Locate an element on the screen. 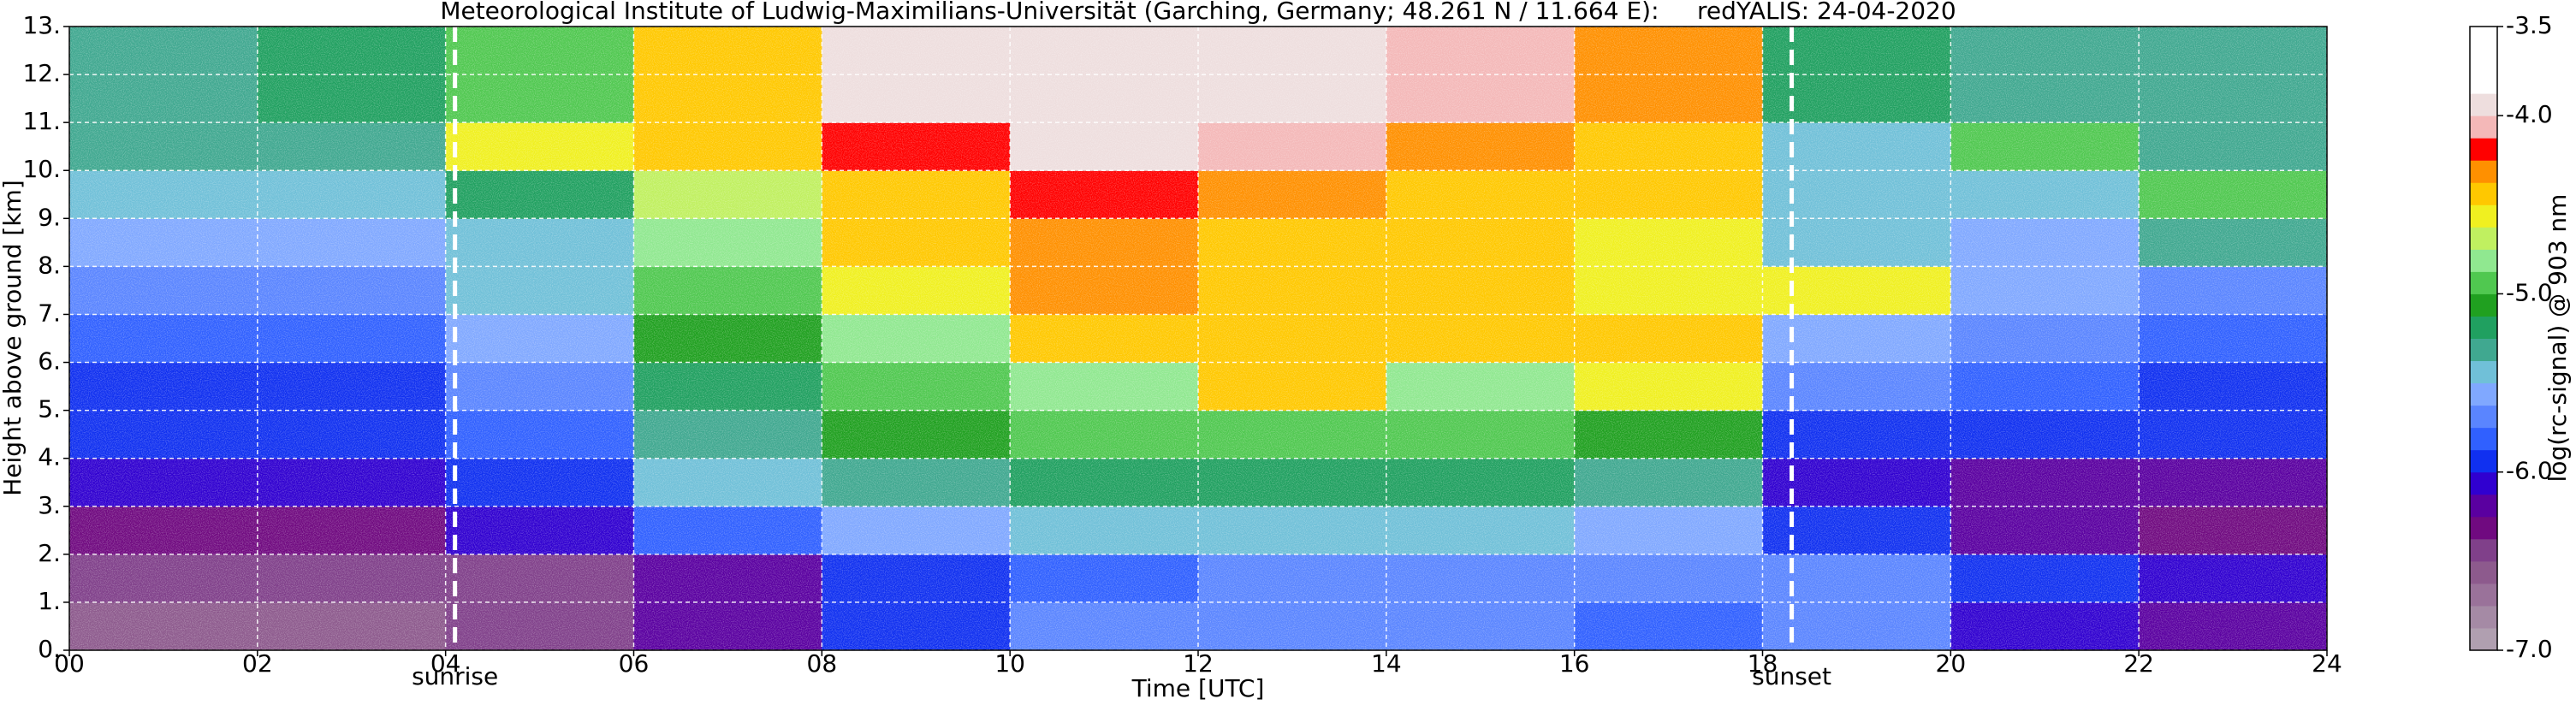  y-tick-label: 2. is located at coordinates (49, 553).